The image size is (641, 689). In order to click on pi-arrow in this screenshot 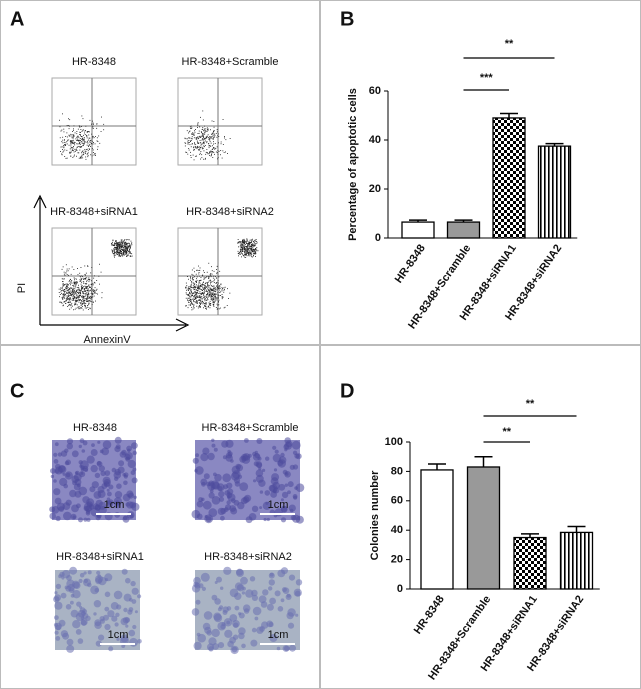, I will do `click(40, 259)`.